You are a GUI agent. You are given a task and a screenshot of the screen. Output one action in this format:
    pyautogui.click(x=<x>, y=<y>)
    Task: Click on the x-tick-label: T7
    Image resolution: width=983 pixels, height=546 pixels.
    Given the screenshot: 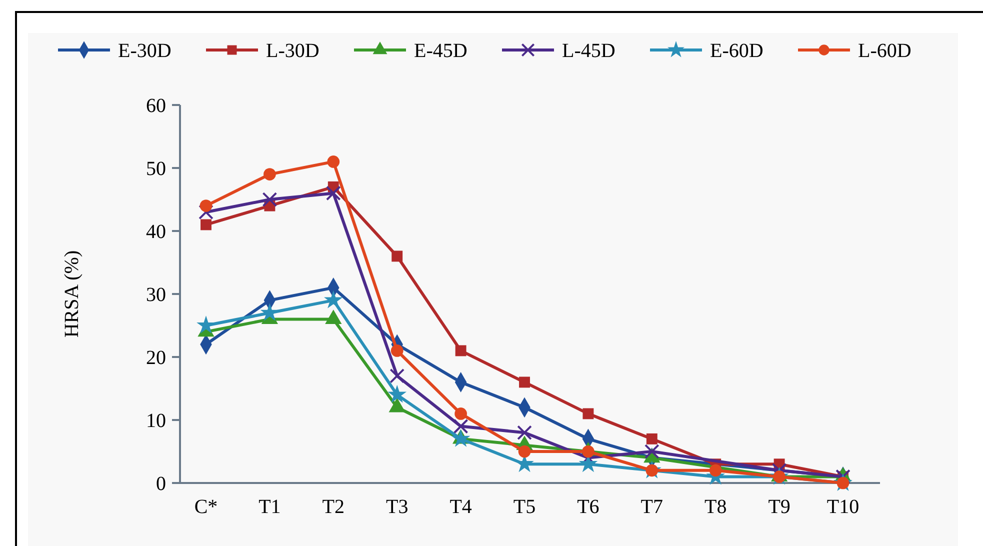 What is the action you would take?
    pyautogui.click(x=652, y=507)
    